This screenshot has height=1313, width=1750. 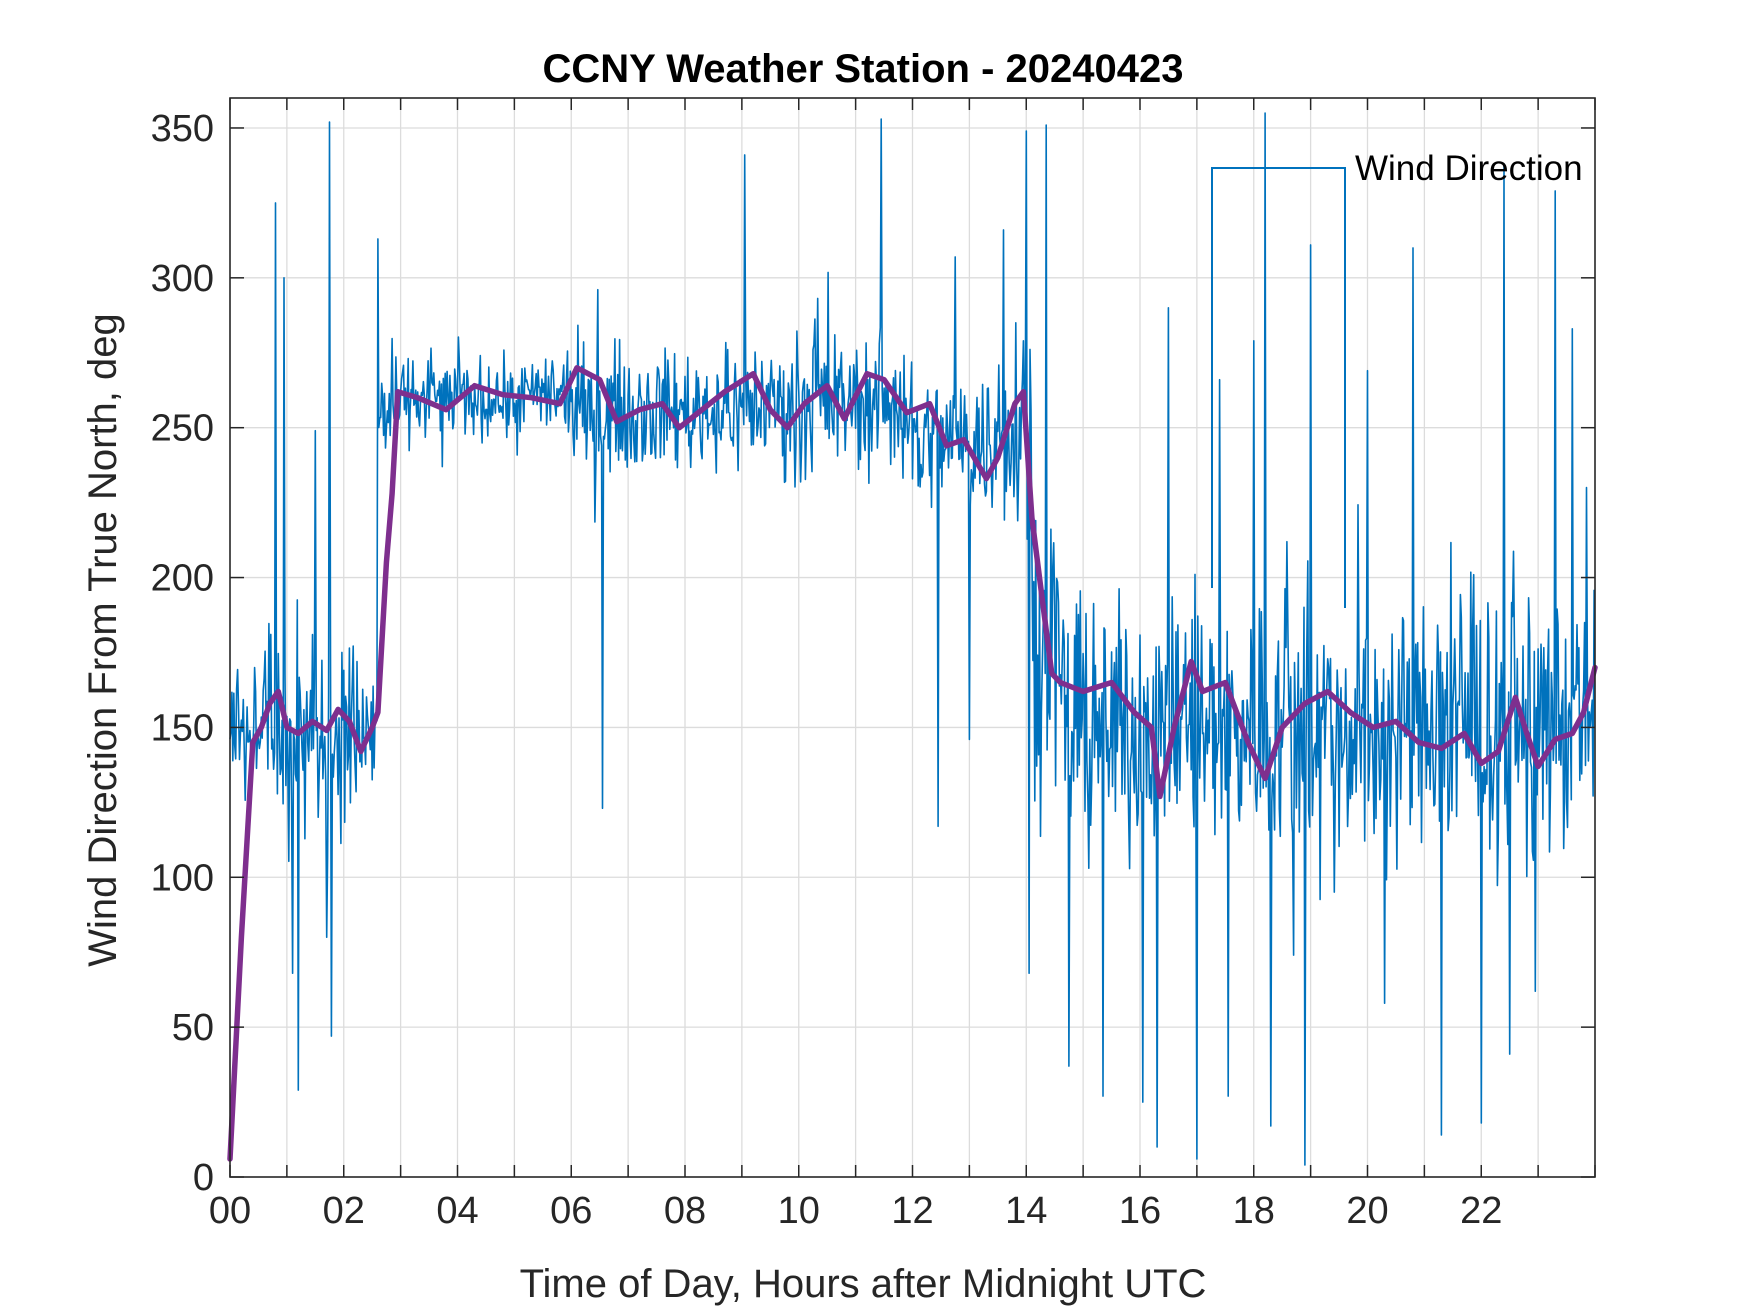 What do you see at coordinates (1469, 168) in the screenshot?
I see `legend-label-wind-direction: Wind Direction` at bounding box center [1469, 168].